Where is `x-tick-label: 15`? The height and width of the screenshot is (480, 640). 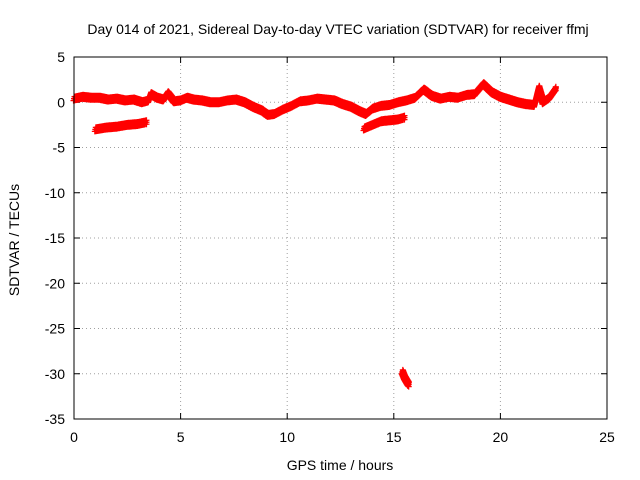 x-tick-label: 15 is located at coordinates (394, 437).